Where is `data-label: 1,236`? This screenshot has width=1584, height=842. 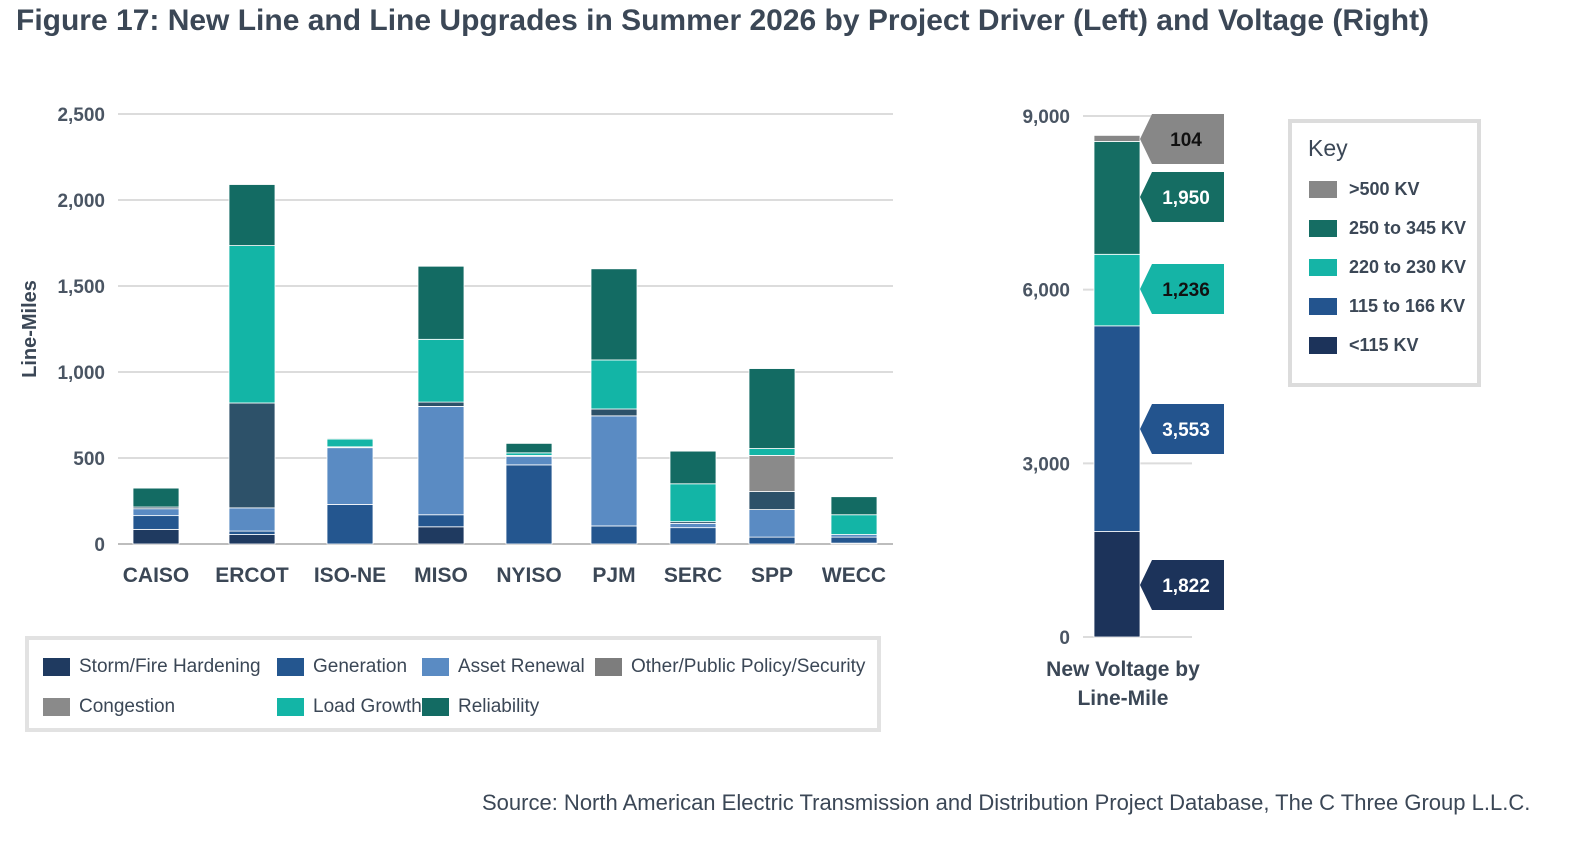
data-label: 1,236 is located at coordinates (1186, 290).